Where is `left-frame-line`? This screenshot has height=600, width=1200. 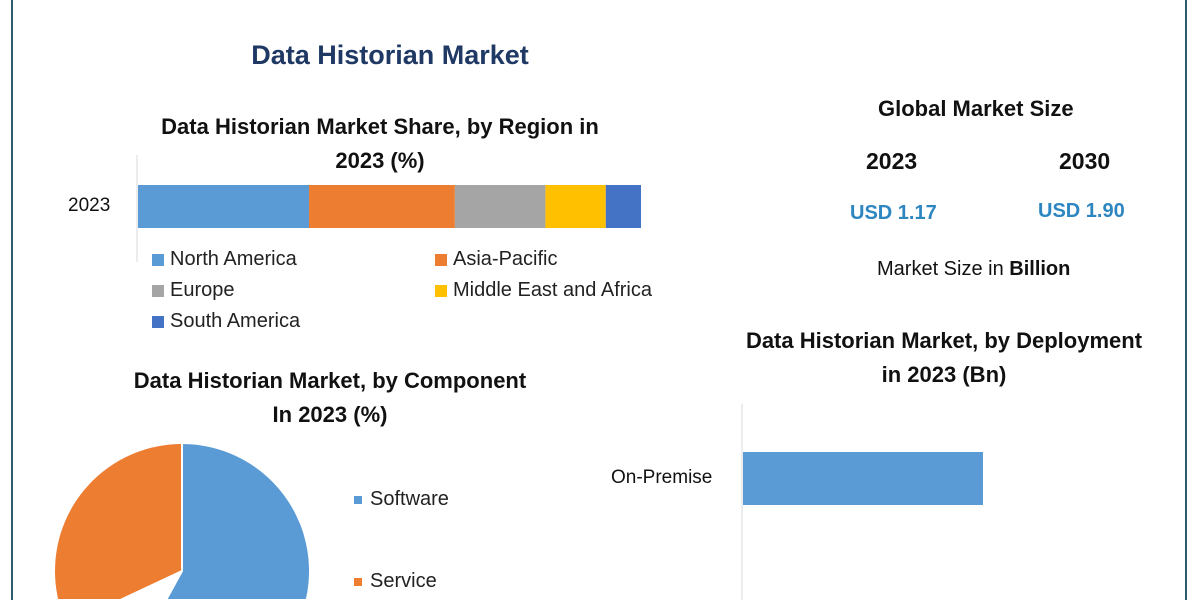 left-frame-line is located at coordinates (12, 300).